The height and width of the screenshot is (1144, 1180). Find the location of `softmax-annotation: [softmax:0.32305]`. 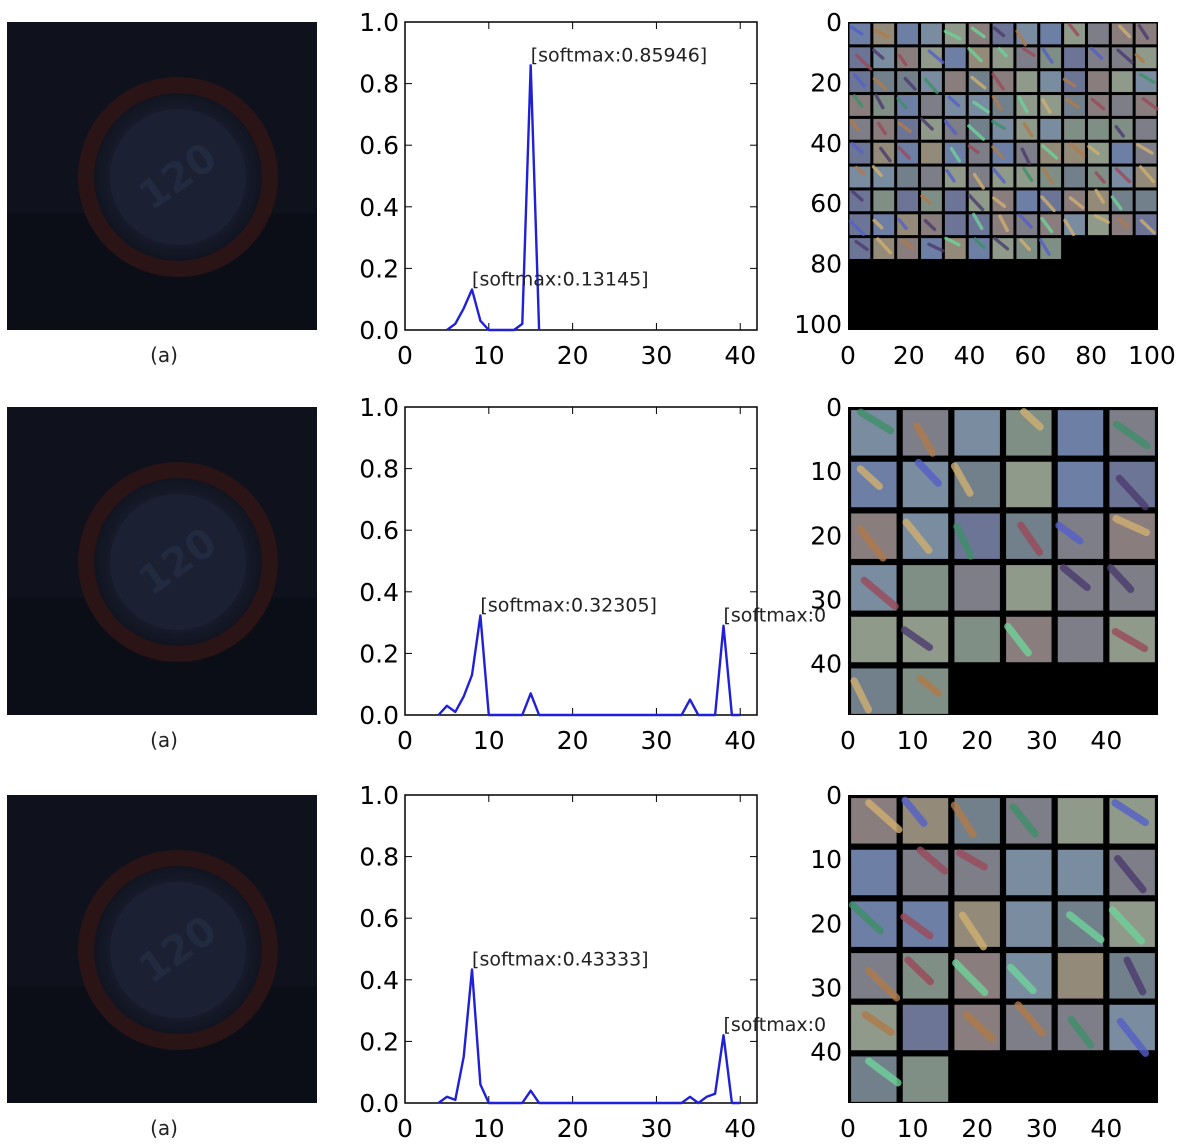

softmax-annotation: [softmax:0.32305] is located at coordinates (568, 606).